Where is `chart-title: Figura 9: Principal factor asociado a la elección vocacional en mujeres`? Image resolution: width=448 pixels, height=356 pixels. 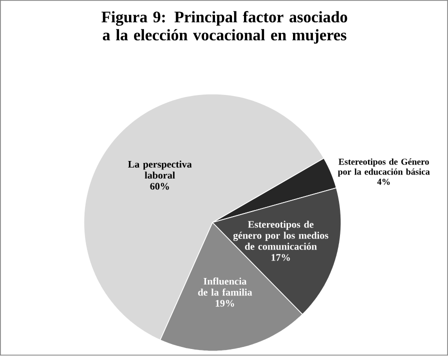
chart-title: Figura 9: Principal factor asociado a la elección vocacional en mujeres is located at coordinates (225, 27).